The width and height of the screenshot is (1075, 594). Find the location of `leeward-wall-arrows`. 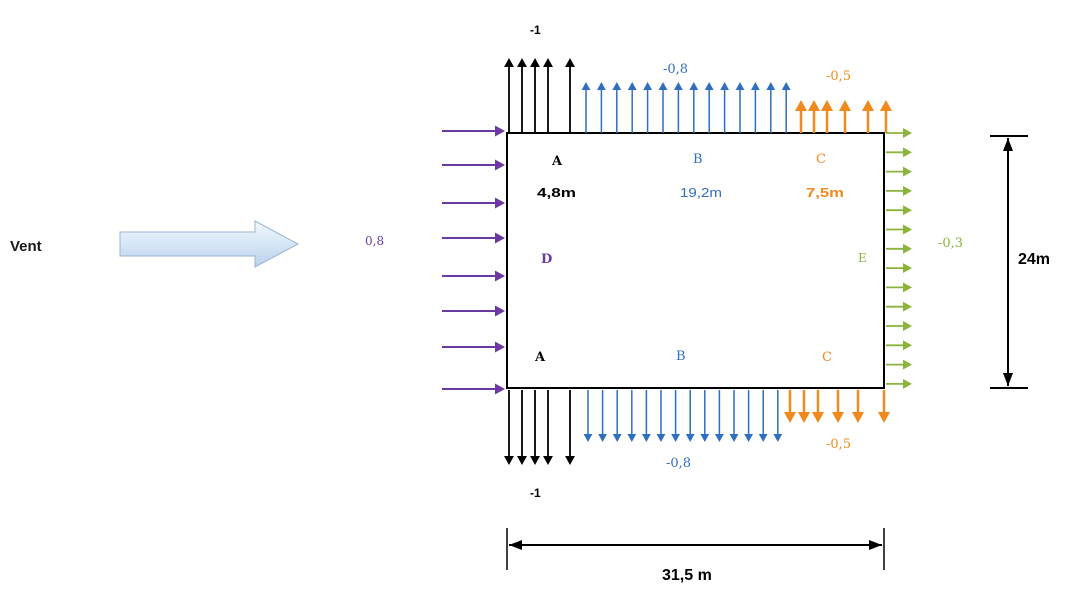

leeward-wall-arrows is located at coordinates (899, 258).